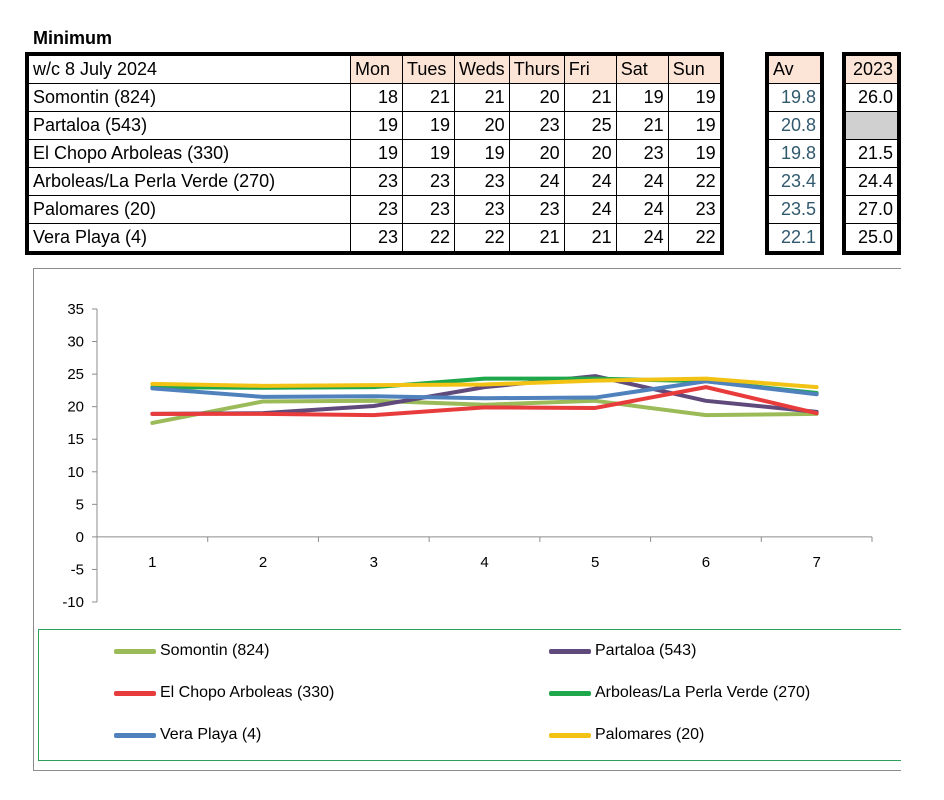 The width and height of the screenshot is (944, 800). What do you see at coordinates (482, 69) in the screenshot?
I see `day-header: Weds` at bounding box center [482, 69].